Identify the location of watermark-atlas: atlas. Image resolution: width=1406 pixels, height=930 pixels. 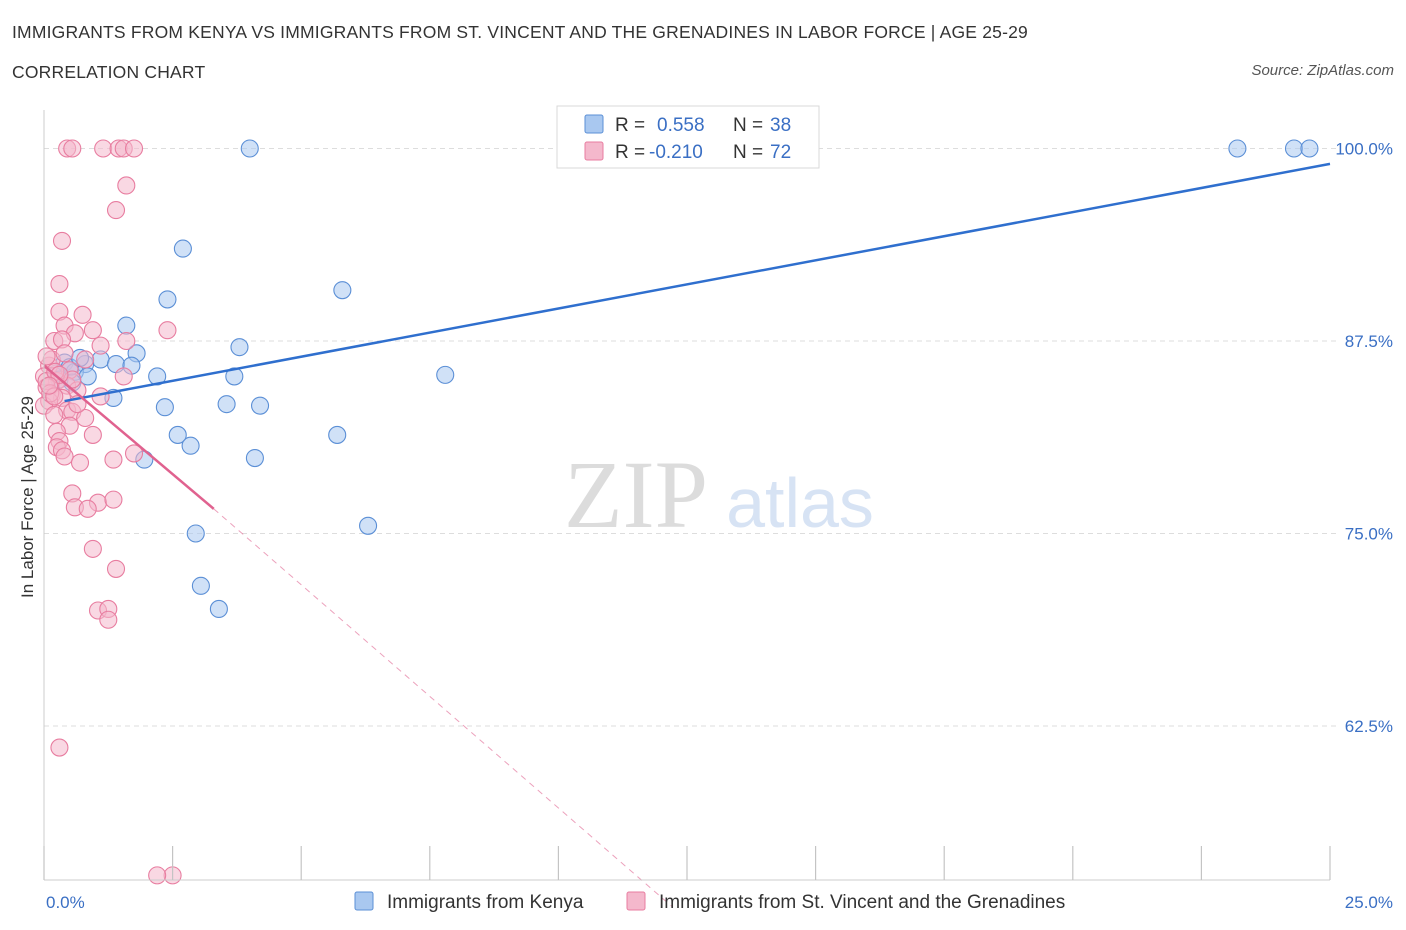
(800, 503).